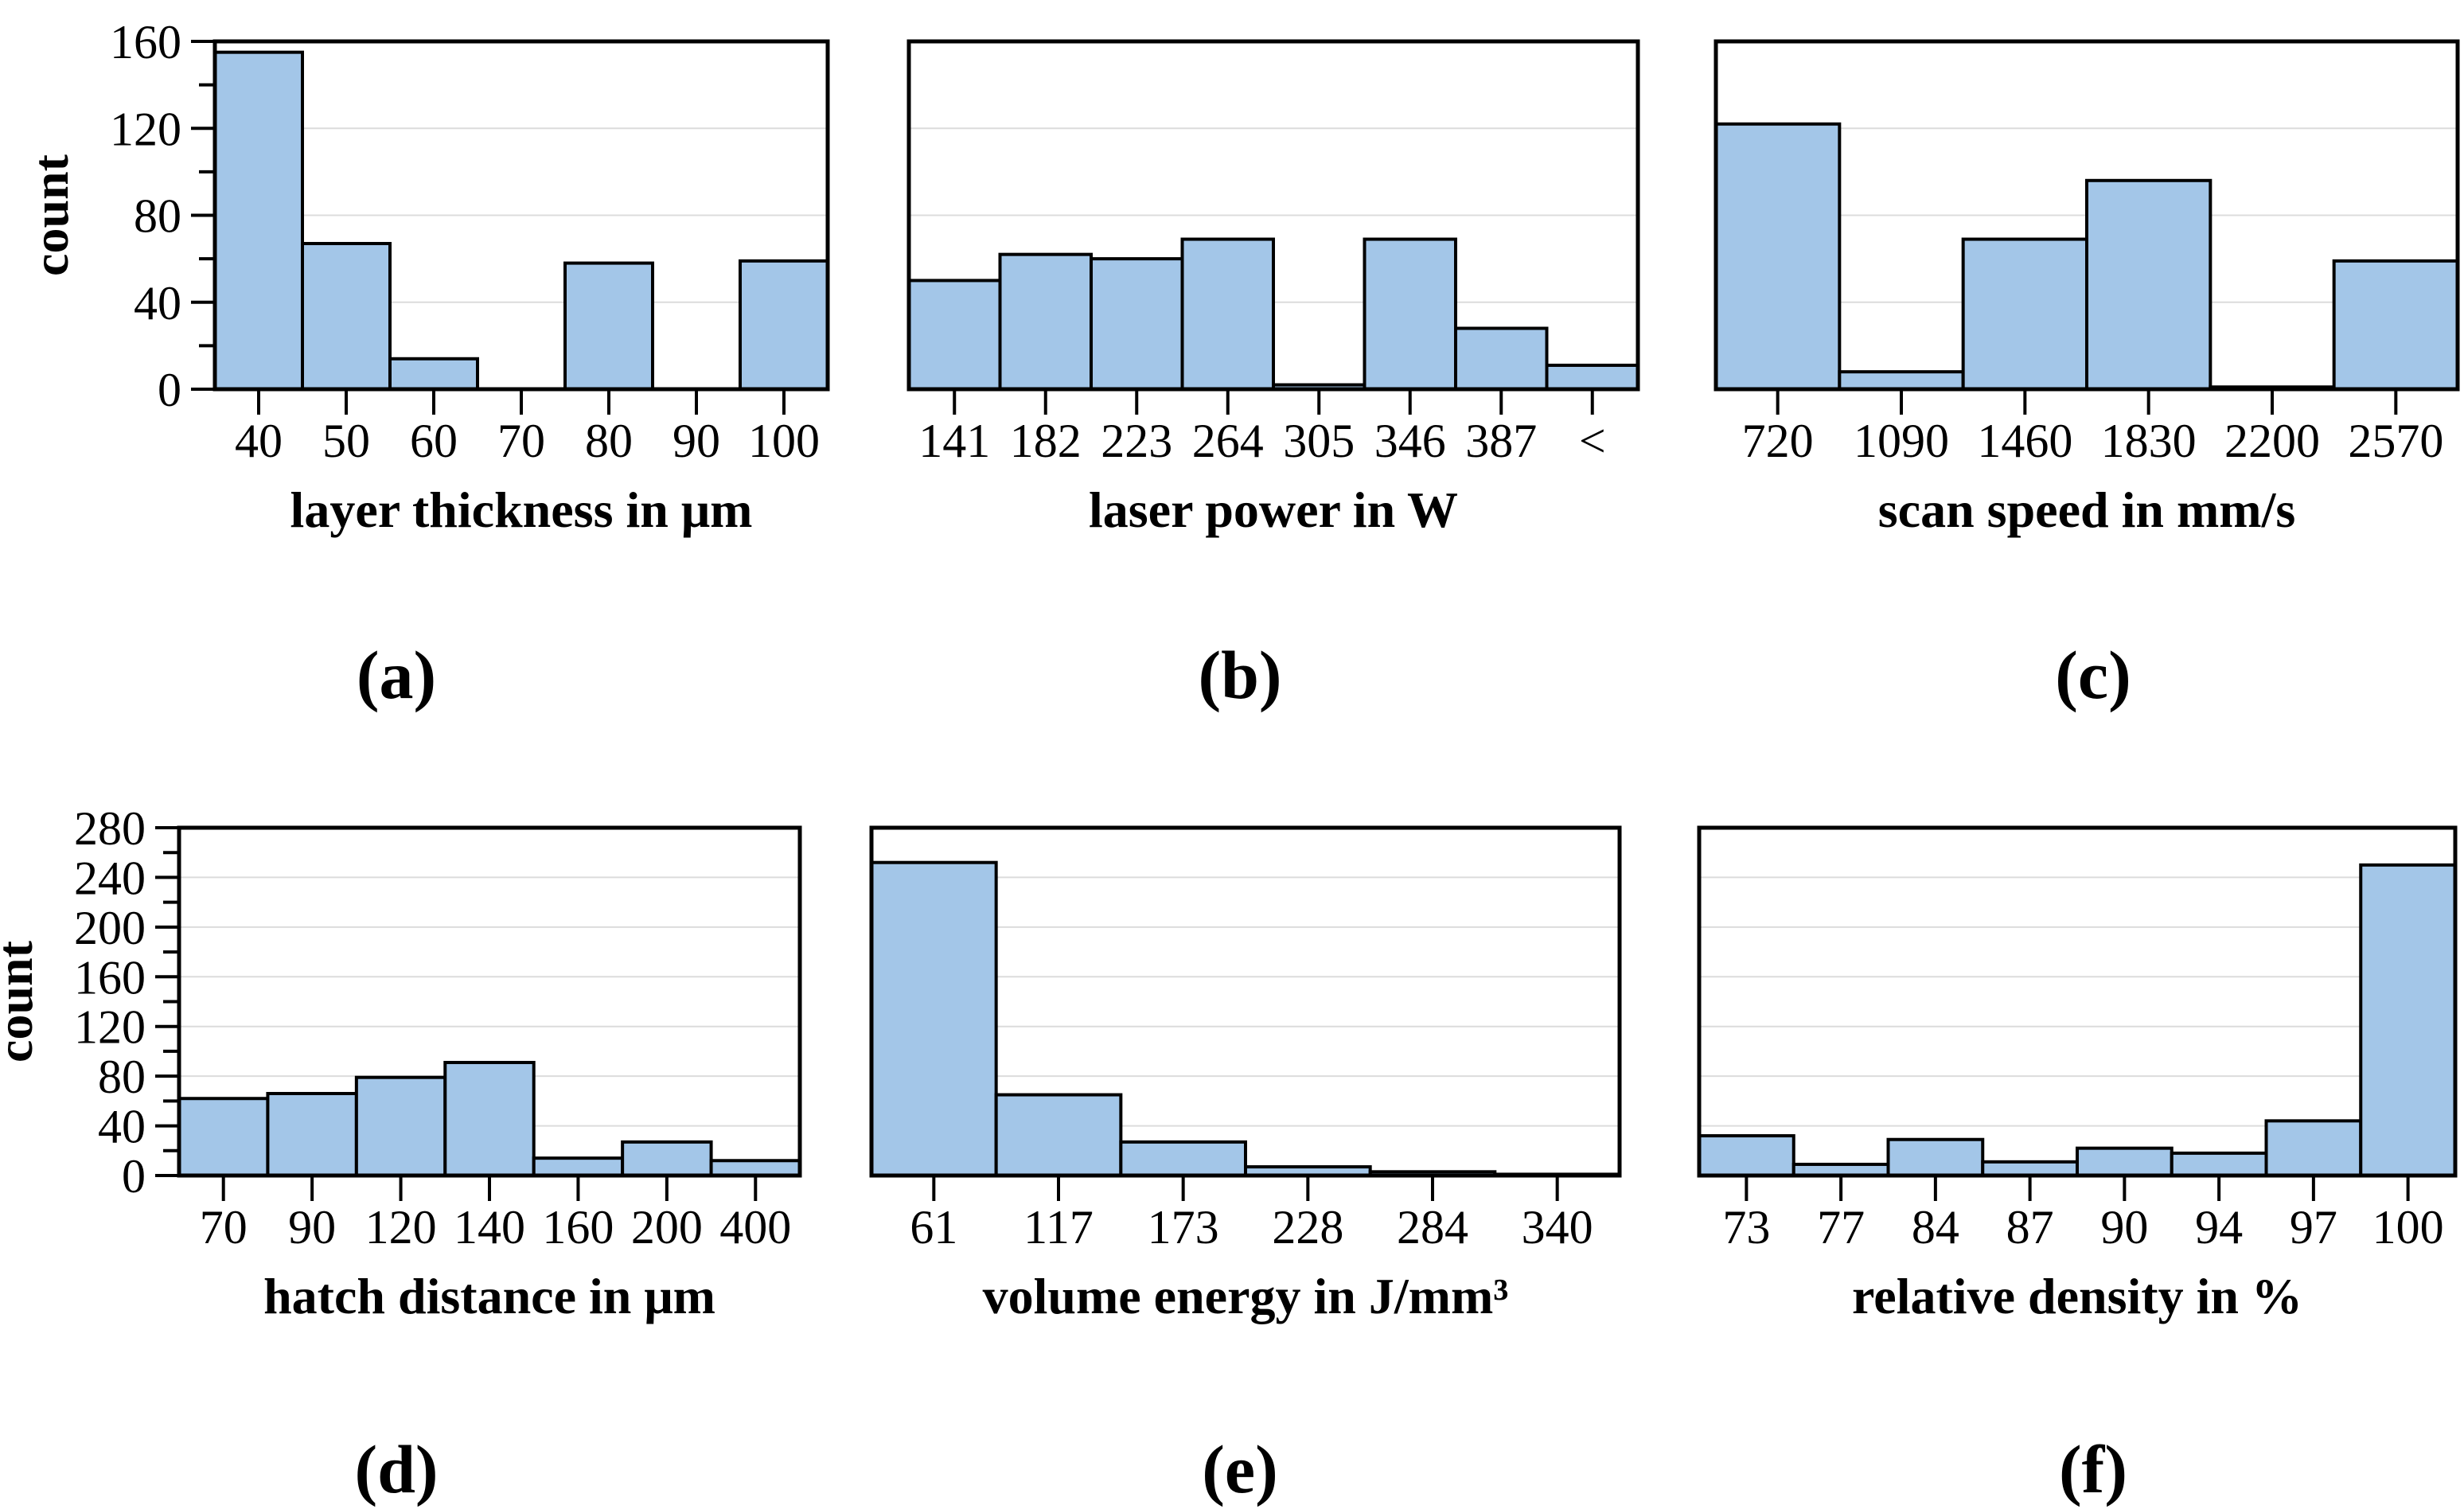  What do you see at coordinates (1319, 441) in the screenshot?
I see `x-tick-label: 305` at bounding box center [1319, 441].